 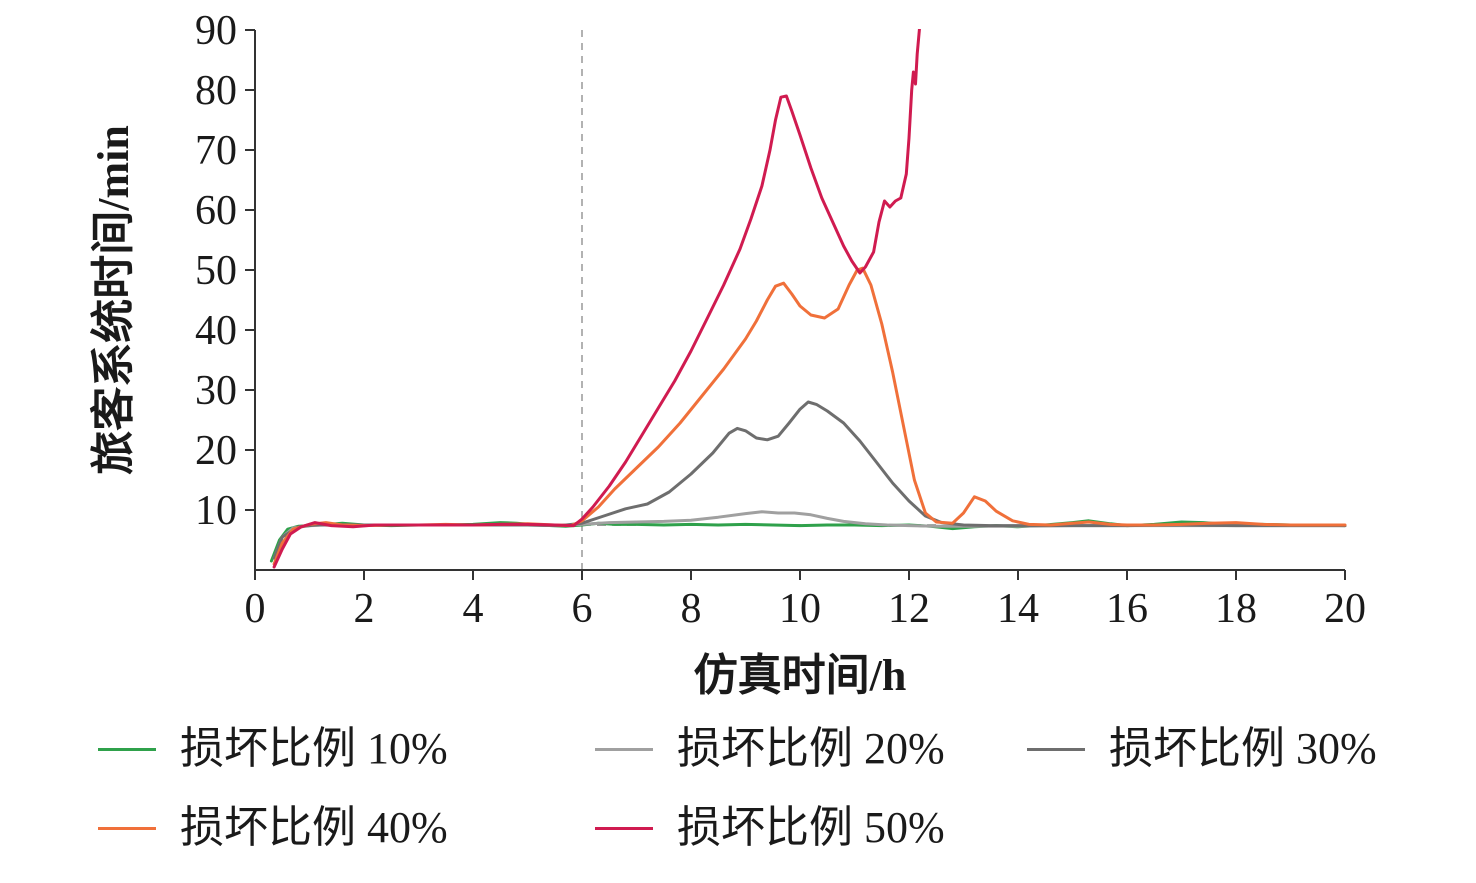 I want to click on y-tick-label: 70, so click(x=216, y=151).